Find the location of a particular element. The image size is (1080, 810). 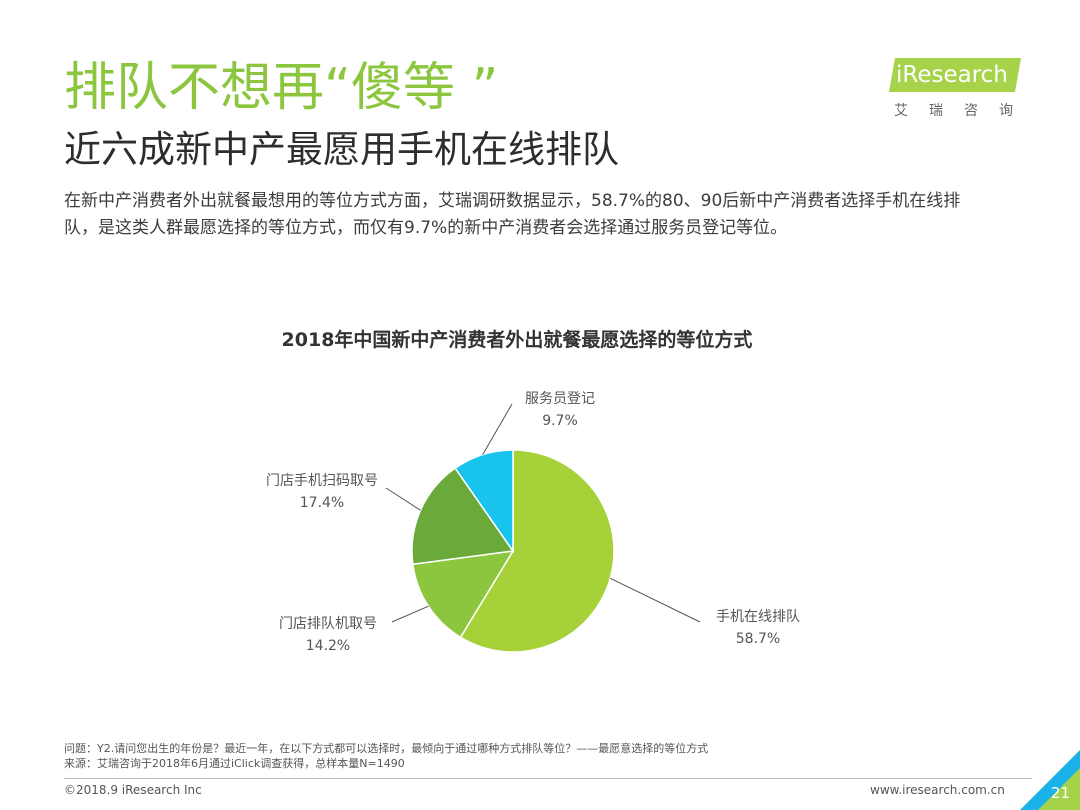

label-waiter-value: 9.7% is located at coordinates (560, 421).